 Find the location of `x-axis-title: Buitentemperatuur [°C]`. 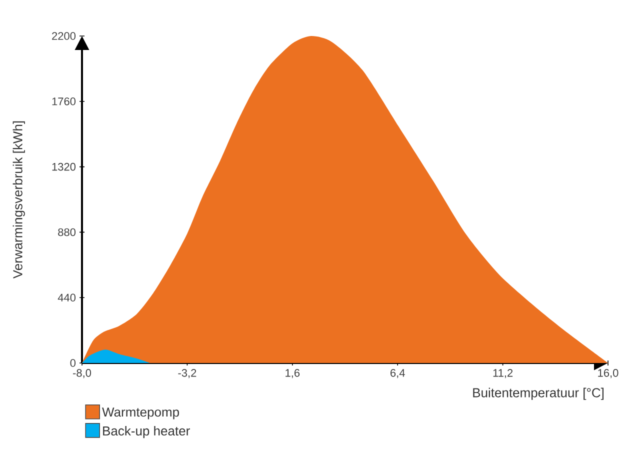

x-axis-title: Buitentemperatuur [°C] is located at coordinates (538, 394).